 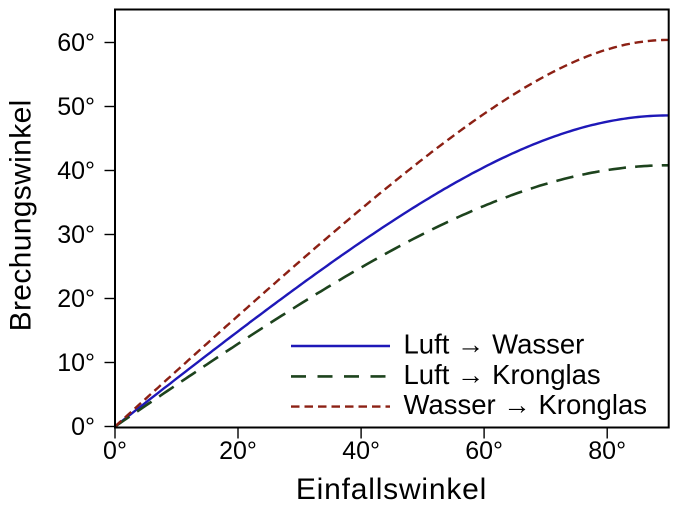 I want to click on svg-text: Luft → Wasser, so click(x=494, y=344).